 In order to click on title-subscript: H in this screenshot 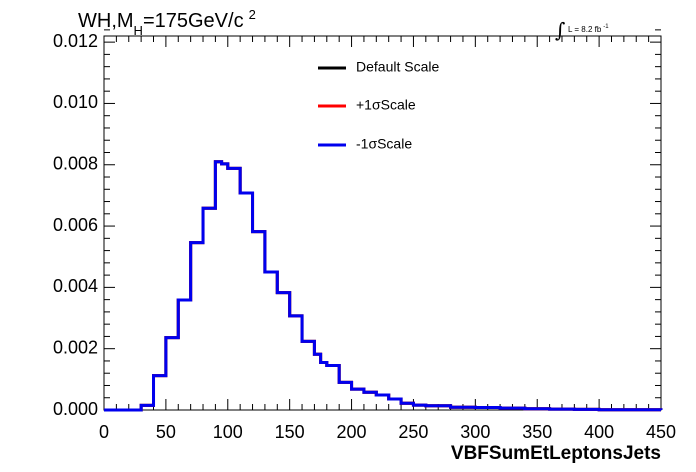, I will do `click(138, 30)`.